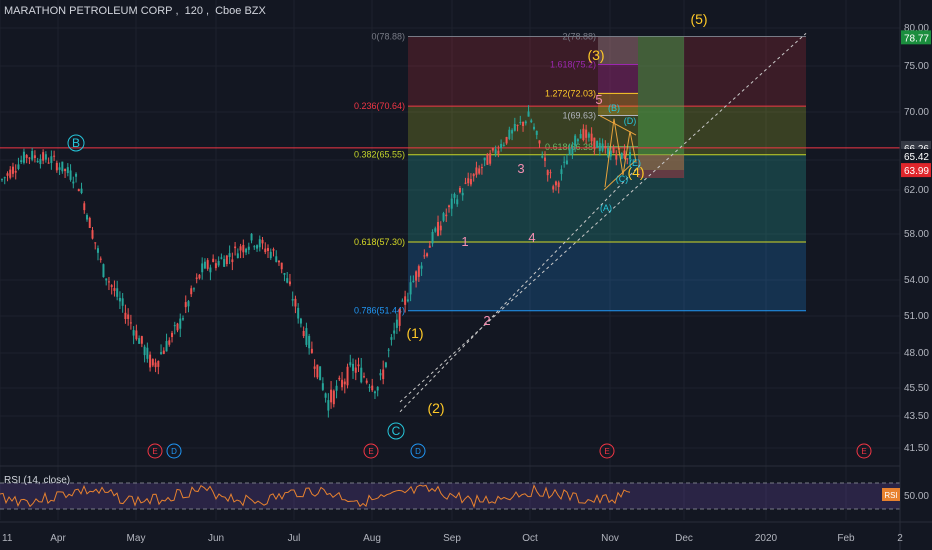 The image size is (932, 550). I want to click on fib-ext-label: 0.618(66.38), so click(570, 147).